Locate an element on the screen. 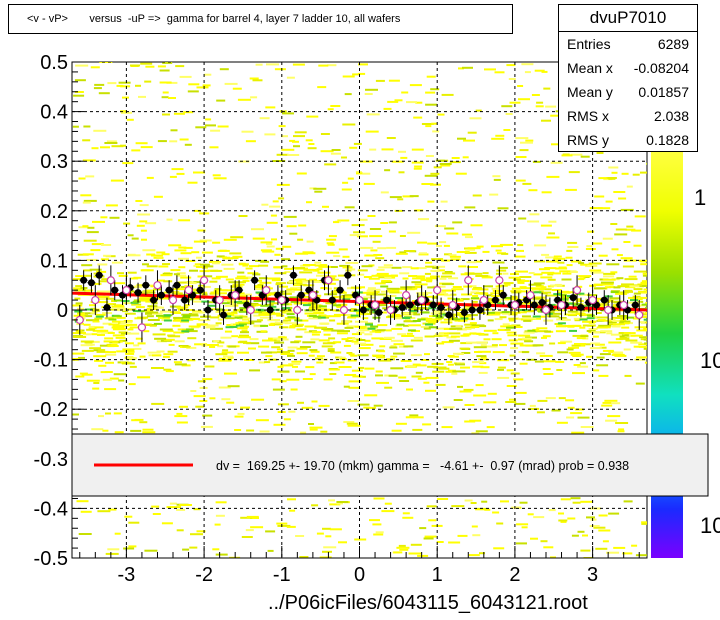  stats-row: Mean x -0.08204 is located at coordinates (628, 68).